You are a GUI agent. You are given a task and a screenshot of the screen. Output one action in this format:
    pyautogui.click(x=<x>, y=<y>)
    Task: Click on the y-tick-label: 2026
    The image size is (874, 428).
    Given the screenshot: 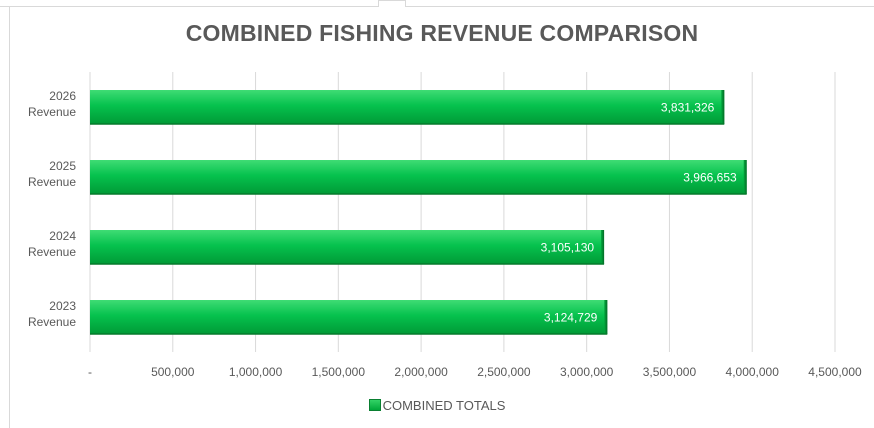 What is the action you would take?
    pyautogui.click(x=62, y=96)
    